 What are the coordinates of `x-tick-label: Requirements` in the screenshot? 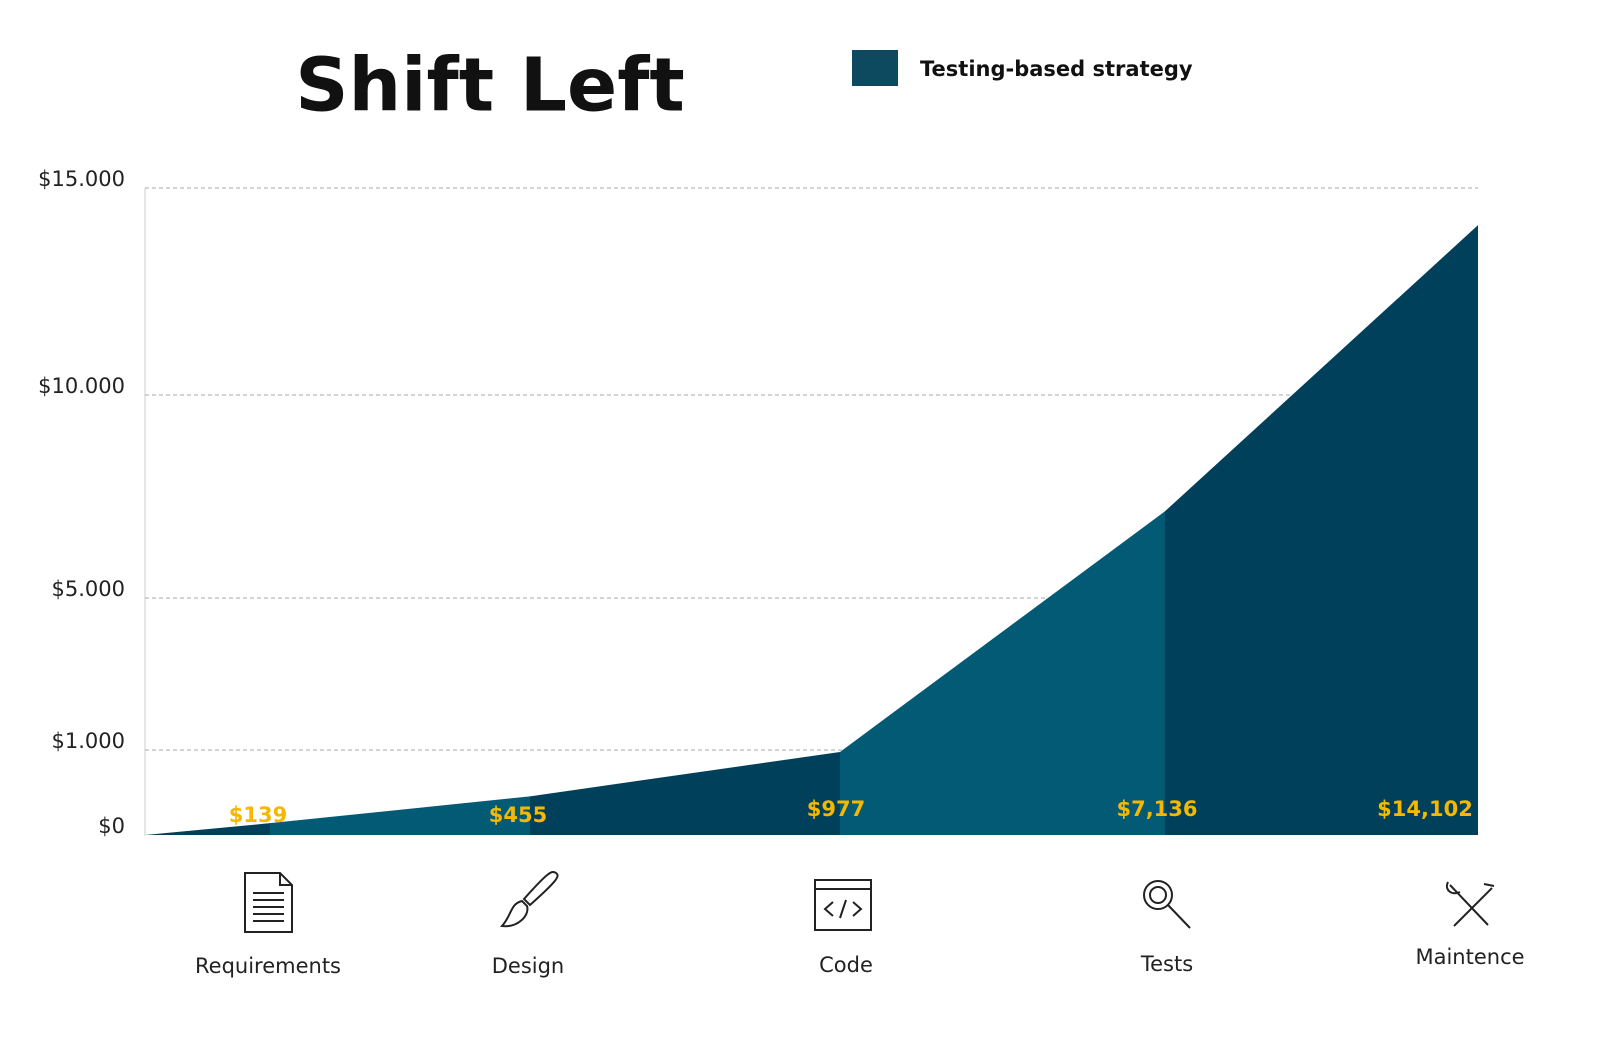 It's located at (268, 966).